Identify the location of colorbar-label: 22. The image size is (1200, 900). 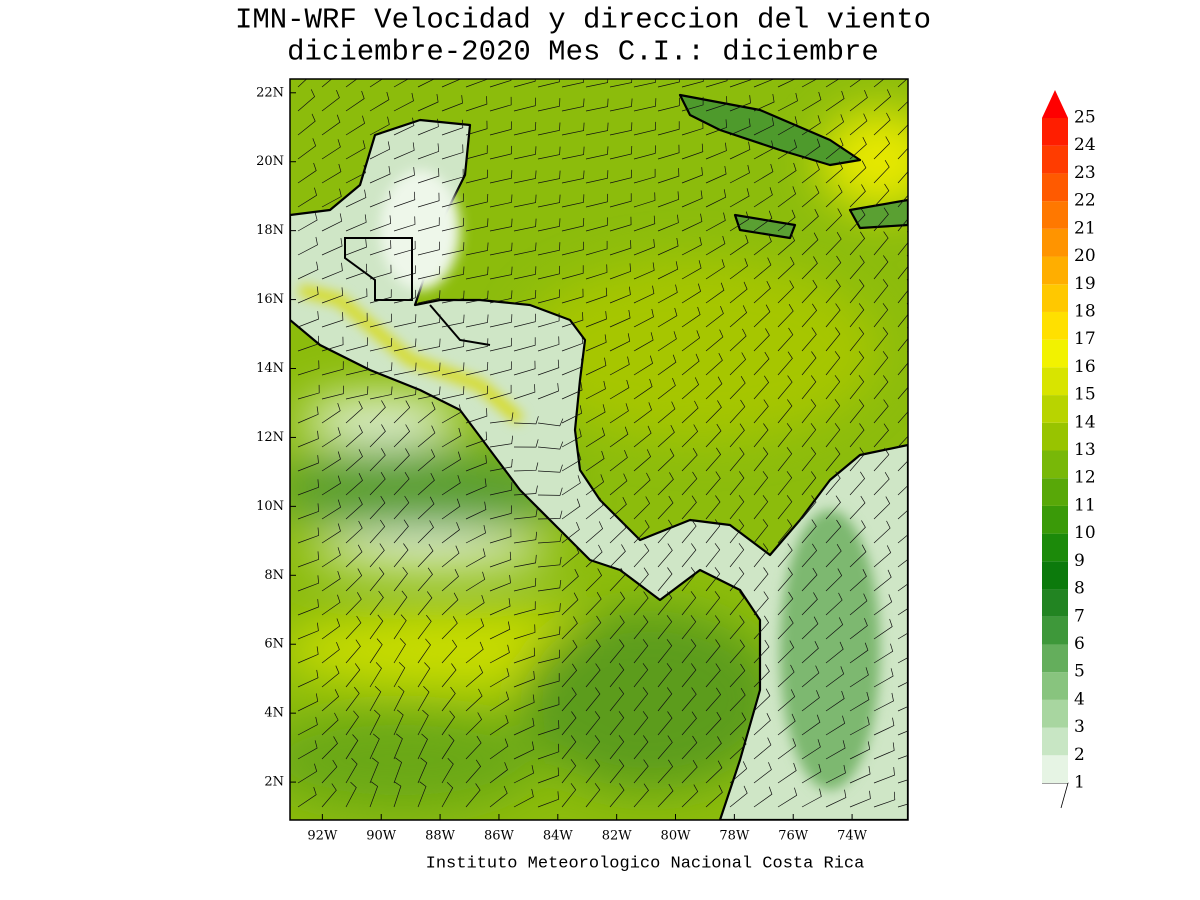
(1085, 201).